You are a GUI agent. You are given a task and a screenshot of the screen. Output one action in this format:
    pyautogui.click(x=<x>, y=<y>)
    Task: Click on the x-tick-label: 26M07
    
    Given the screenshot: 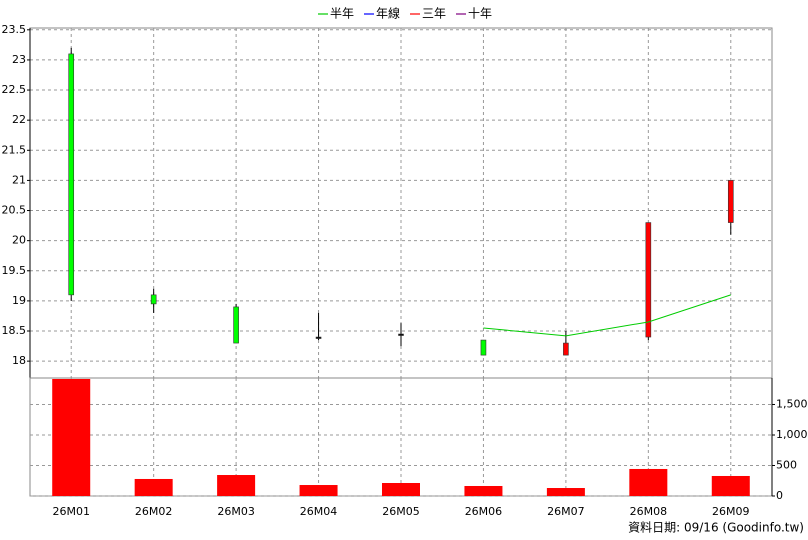 What is the action you would take?
    pyautogui.click(x=566, y=511)
    